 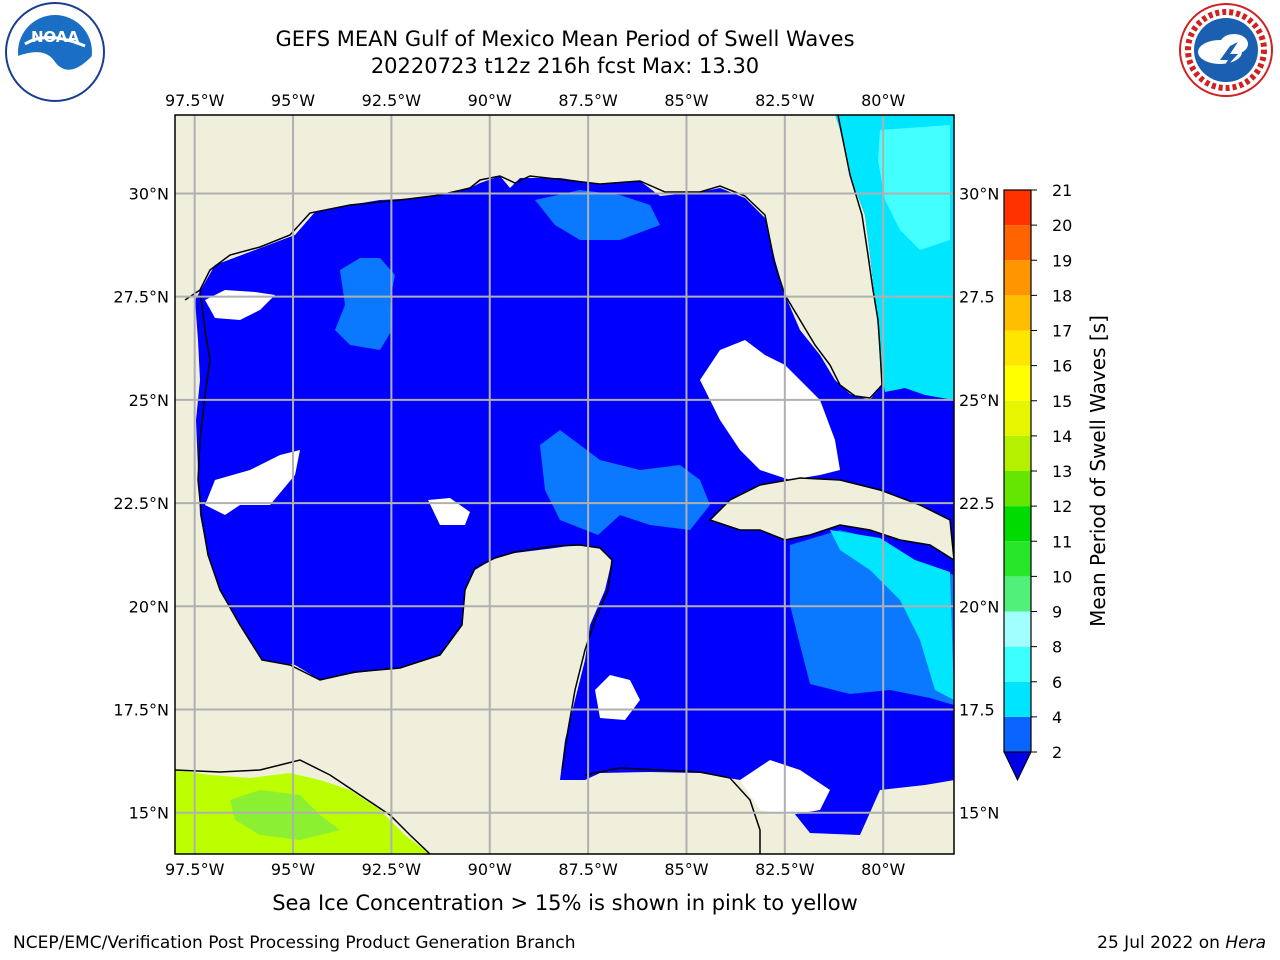 I want to click on colorbar-tick-label: 11, so click(x=1062, y=541).